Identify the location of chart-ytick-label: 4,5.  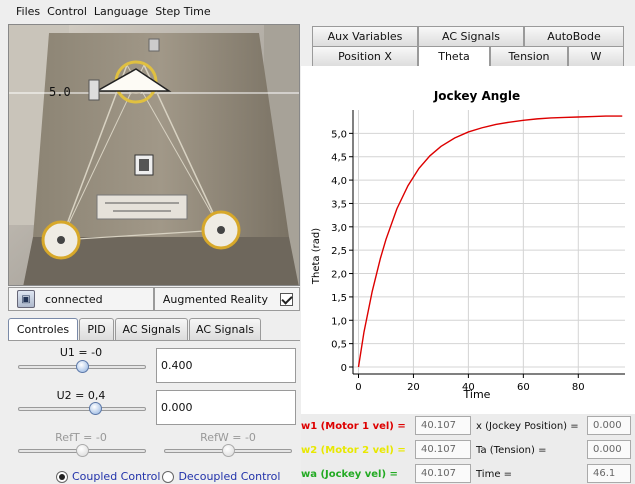
(339, 158).